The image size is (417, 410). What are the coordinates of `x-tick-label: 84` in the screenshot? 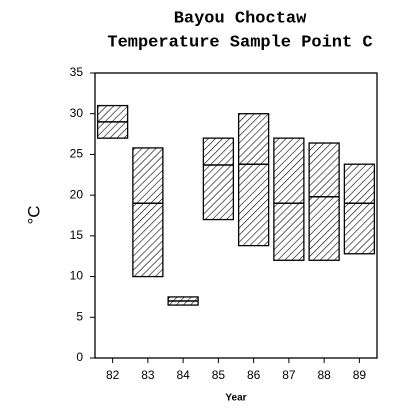 It's located at (183, 375).